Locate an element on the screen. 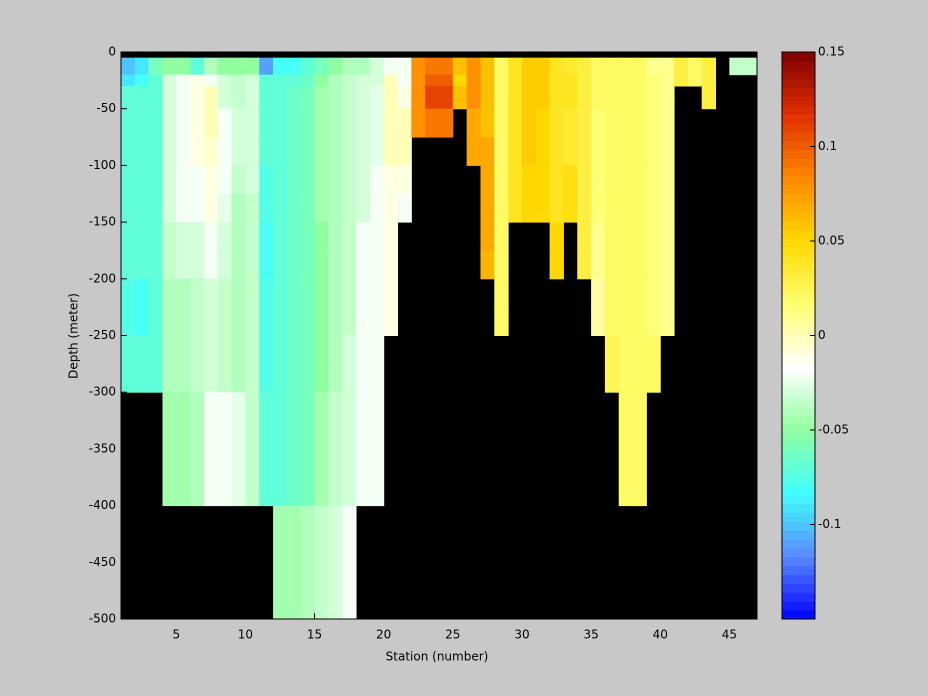 The width and height of the screenshot is (928, 696). colorbar-tick-label: 0.15 is located at coordinates (831, 52).